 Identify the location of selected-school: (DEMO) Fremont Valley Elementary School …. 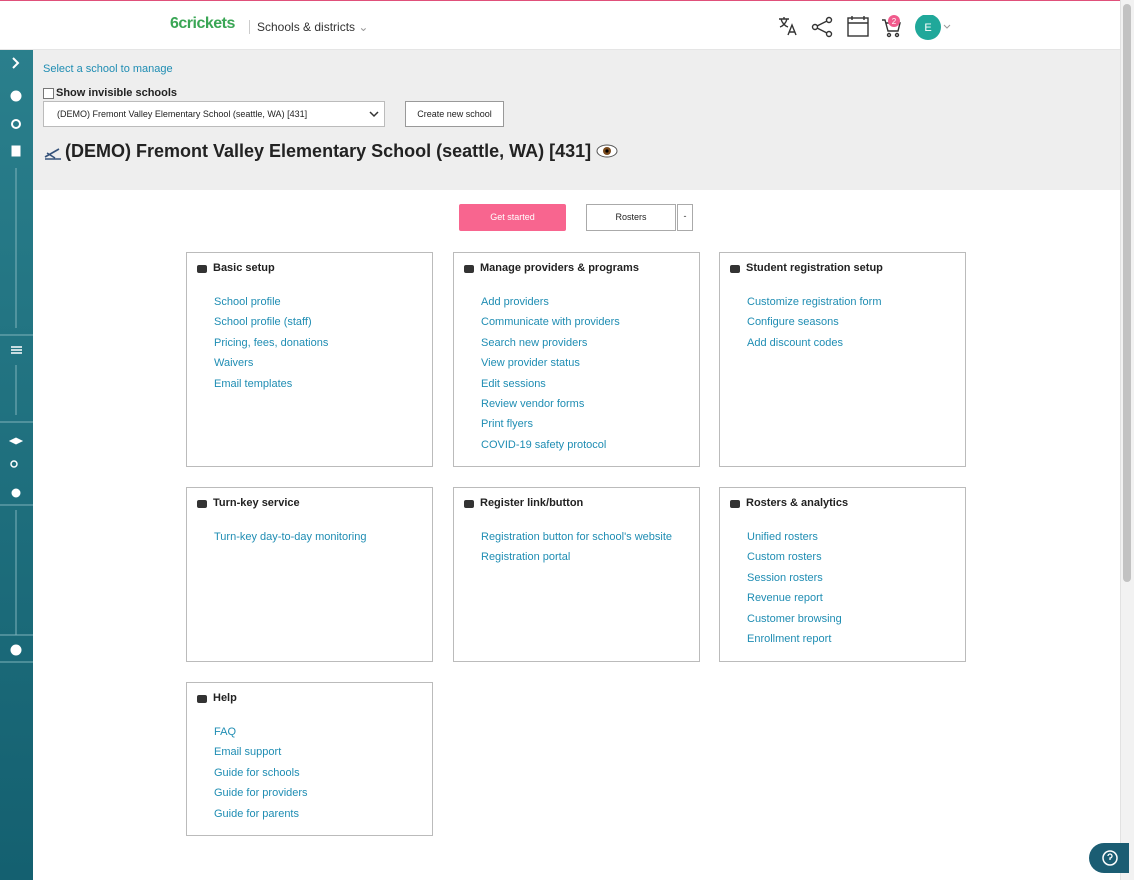
(182, 114).